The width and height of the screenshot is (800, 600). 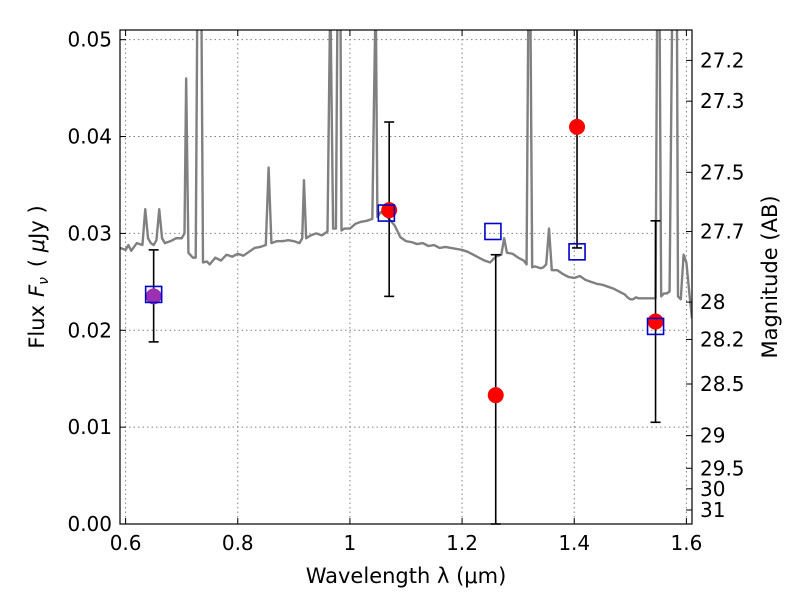 I want to click on right-tick-label: 30, so click(x=712, y=489).